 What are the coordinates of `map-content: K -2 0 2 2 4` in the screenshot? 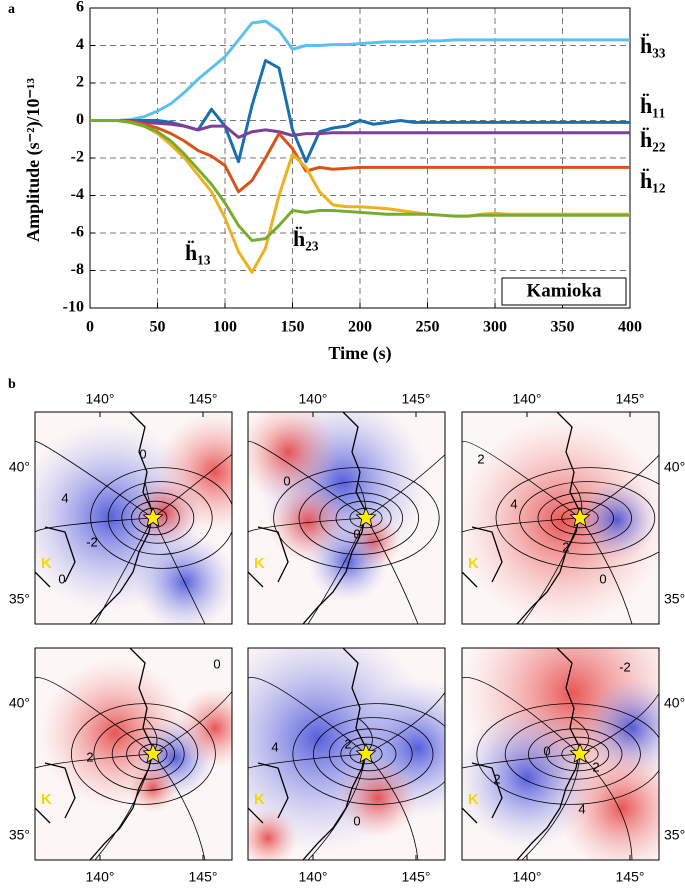 It's located at (560, 754).